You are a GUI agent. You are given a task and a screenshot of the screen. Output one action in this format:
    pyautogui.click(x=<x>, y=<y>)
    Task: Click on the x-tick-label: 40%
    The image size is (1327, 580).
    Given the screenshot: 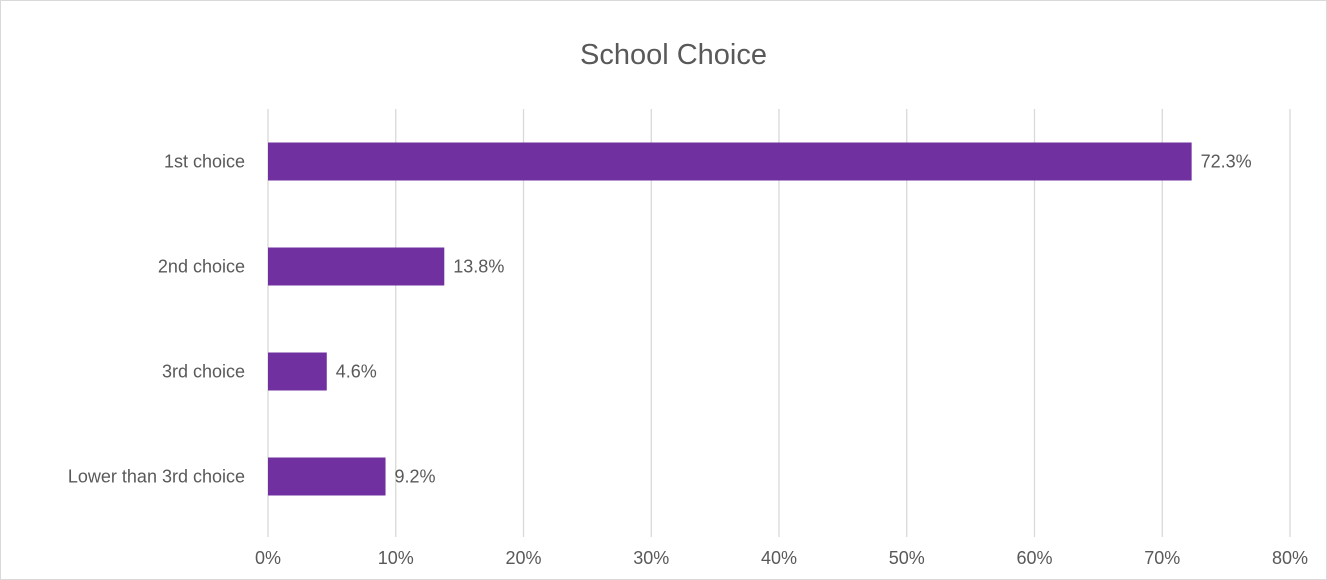 What is the action you would take?
    pyautogui.click(x=779, y=558)
    